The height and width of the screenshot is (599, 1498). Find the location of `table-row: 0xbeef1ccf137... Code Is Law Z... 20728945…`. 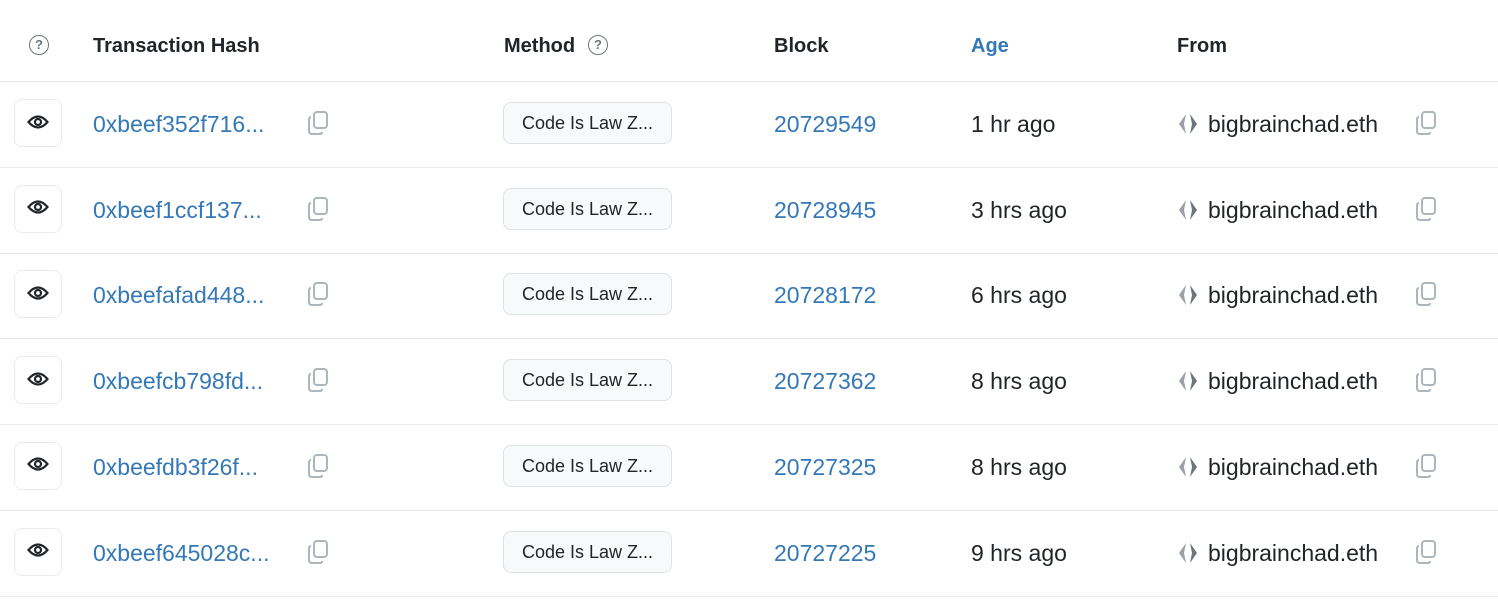

table-row: 0xbeef1ccf137... Code Is Law Z... 20728945… is located at coordinates (749, 211).